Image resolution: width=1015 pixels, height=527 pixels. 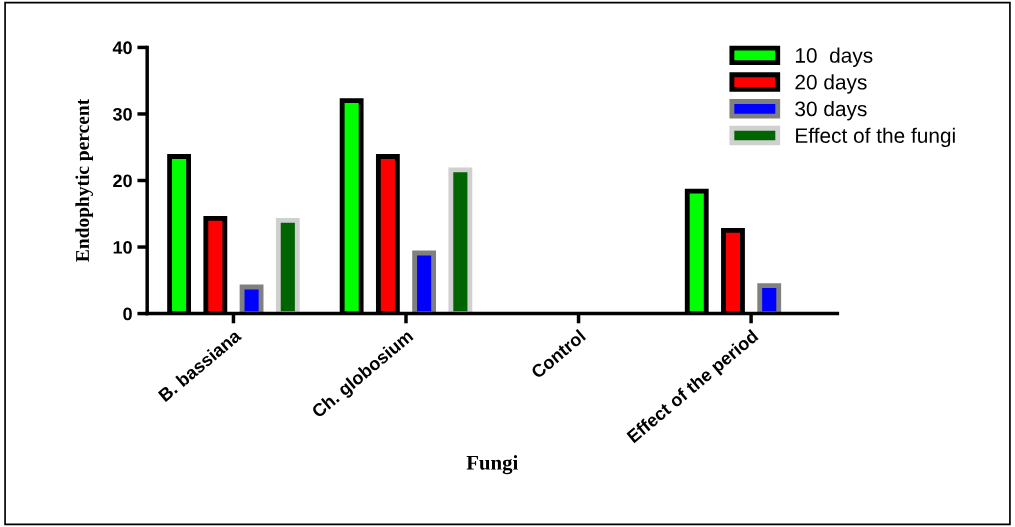 What do you see at coordinates (834, 57) in the screenshot?
I see `legend-label: 10 days` at bounding box center [834, 57].